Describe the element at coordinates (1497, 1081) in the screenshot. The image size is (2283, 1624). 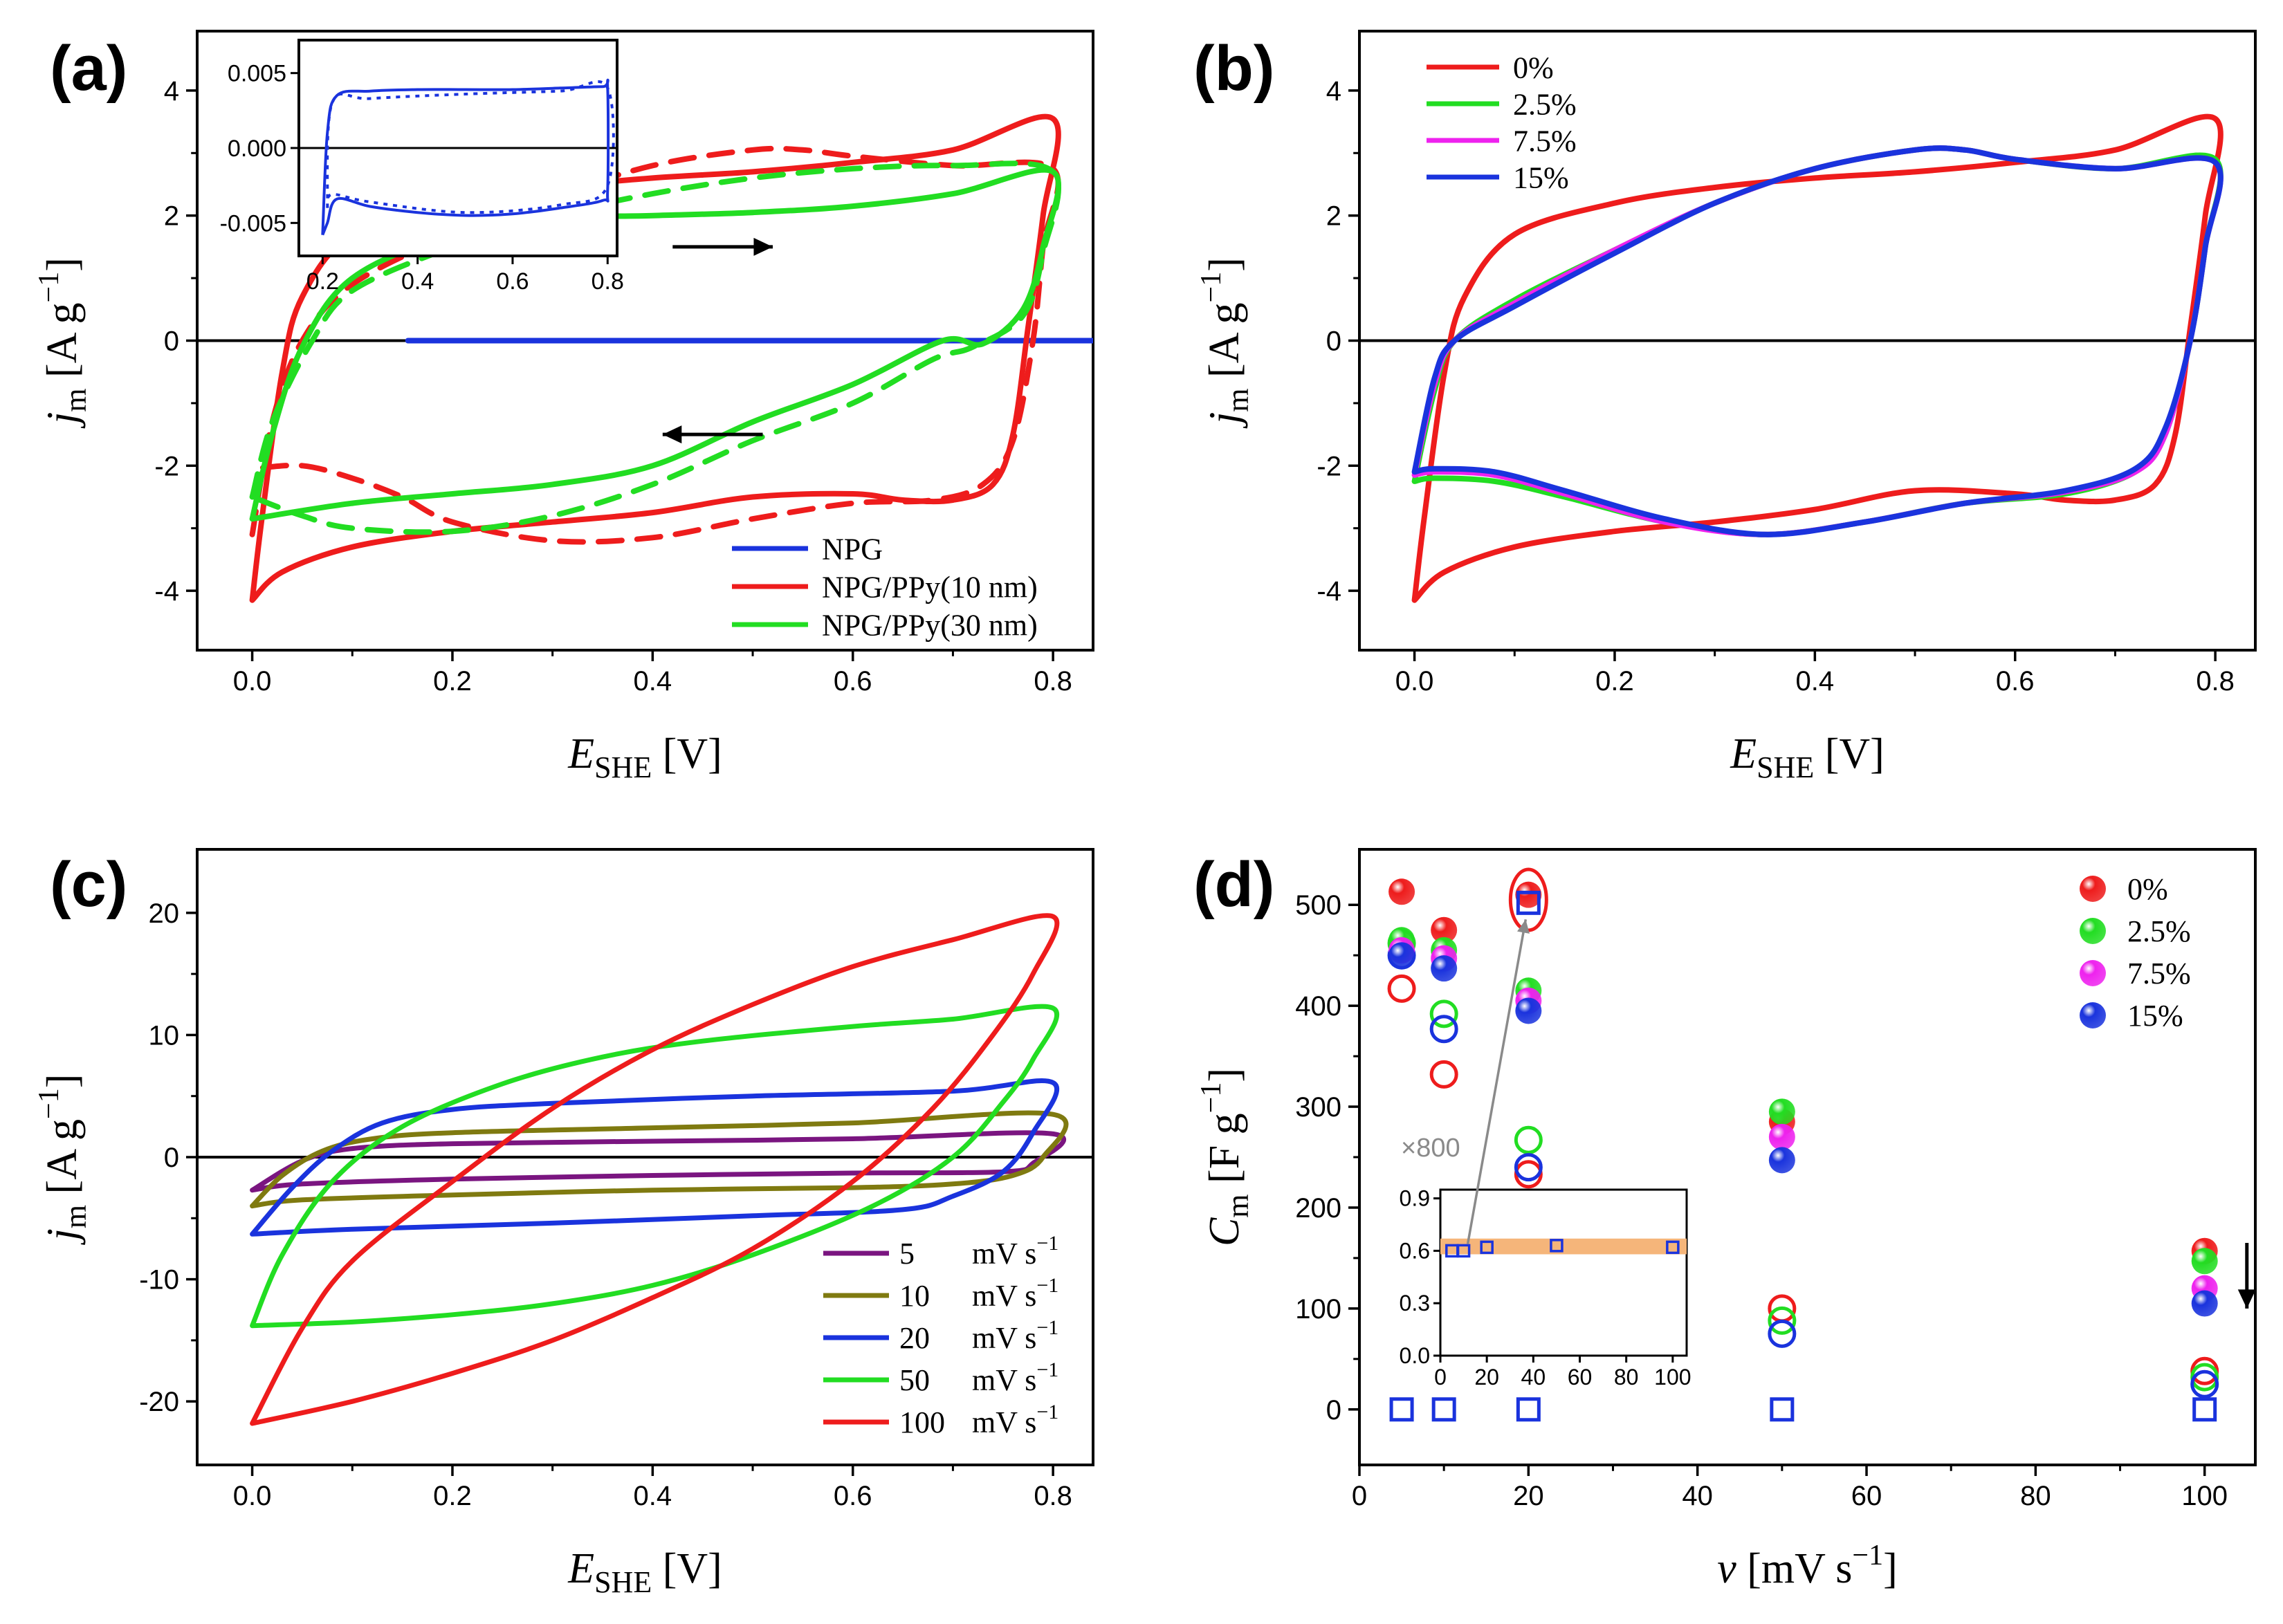
I see `magnify-arrow` at that location.